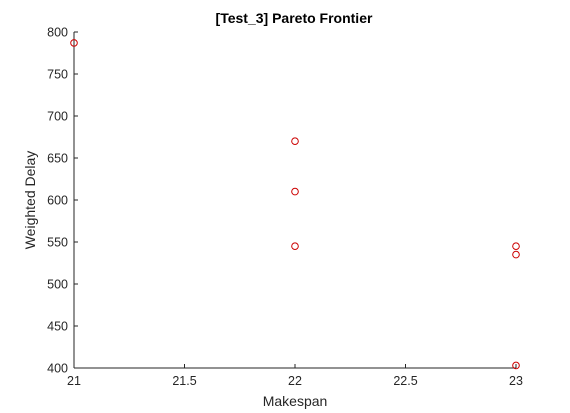 This screenshot has width=570, height=413. Describe the element at coordinates (184, 381) in the screenshot. I see `x-tick-label: 21.5` at that location.